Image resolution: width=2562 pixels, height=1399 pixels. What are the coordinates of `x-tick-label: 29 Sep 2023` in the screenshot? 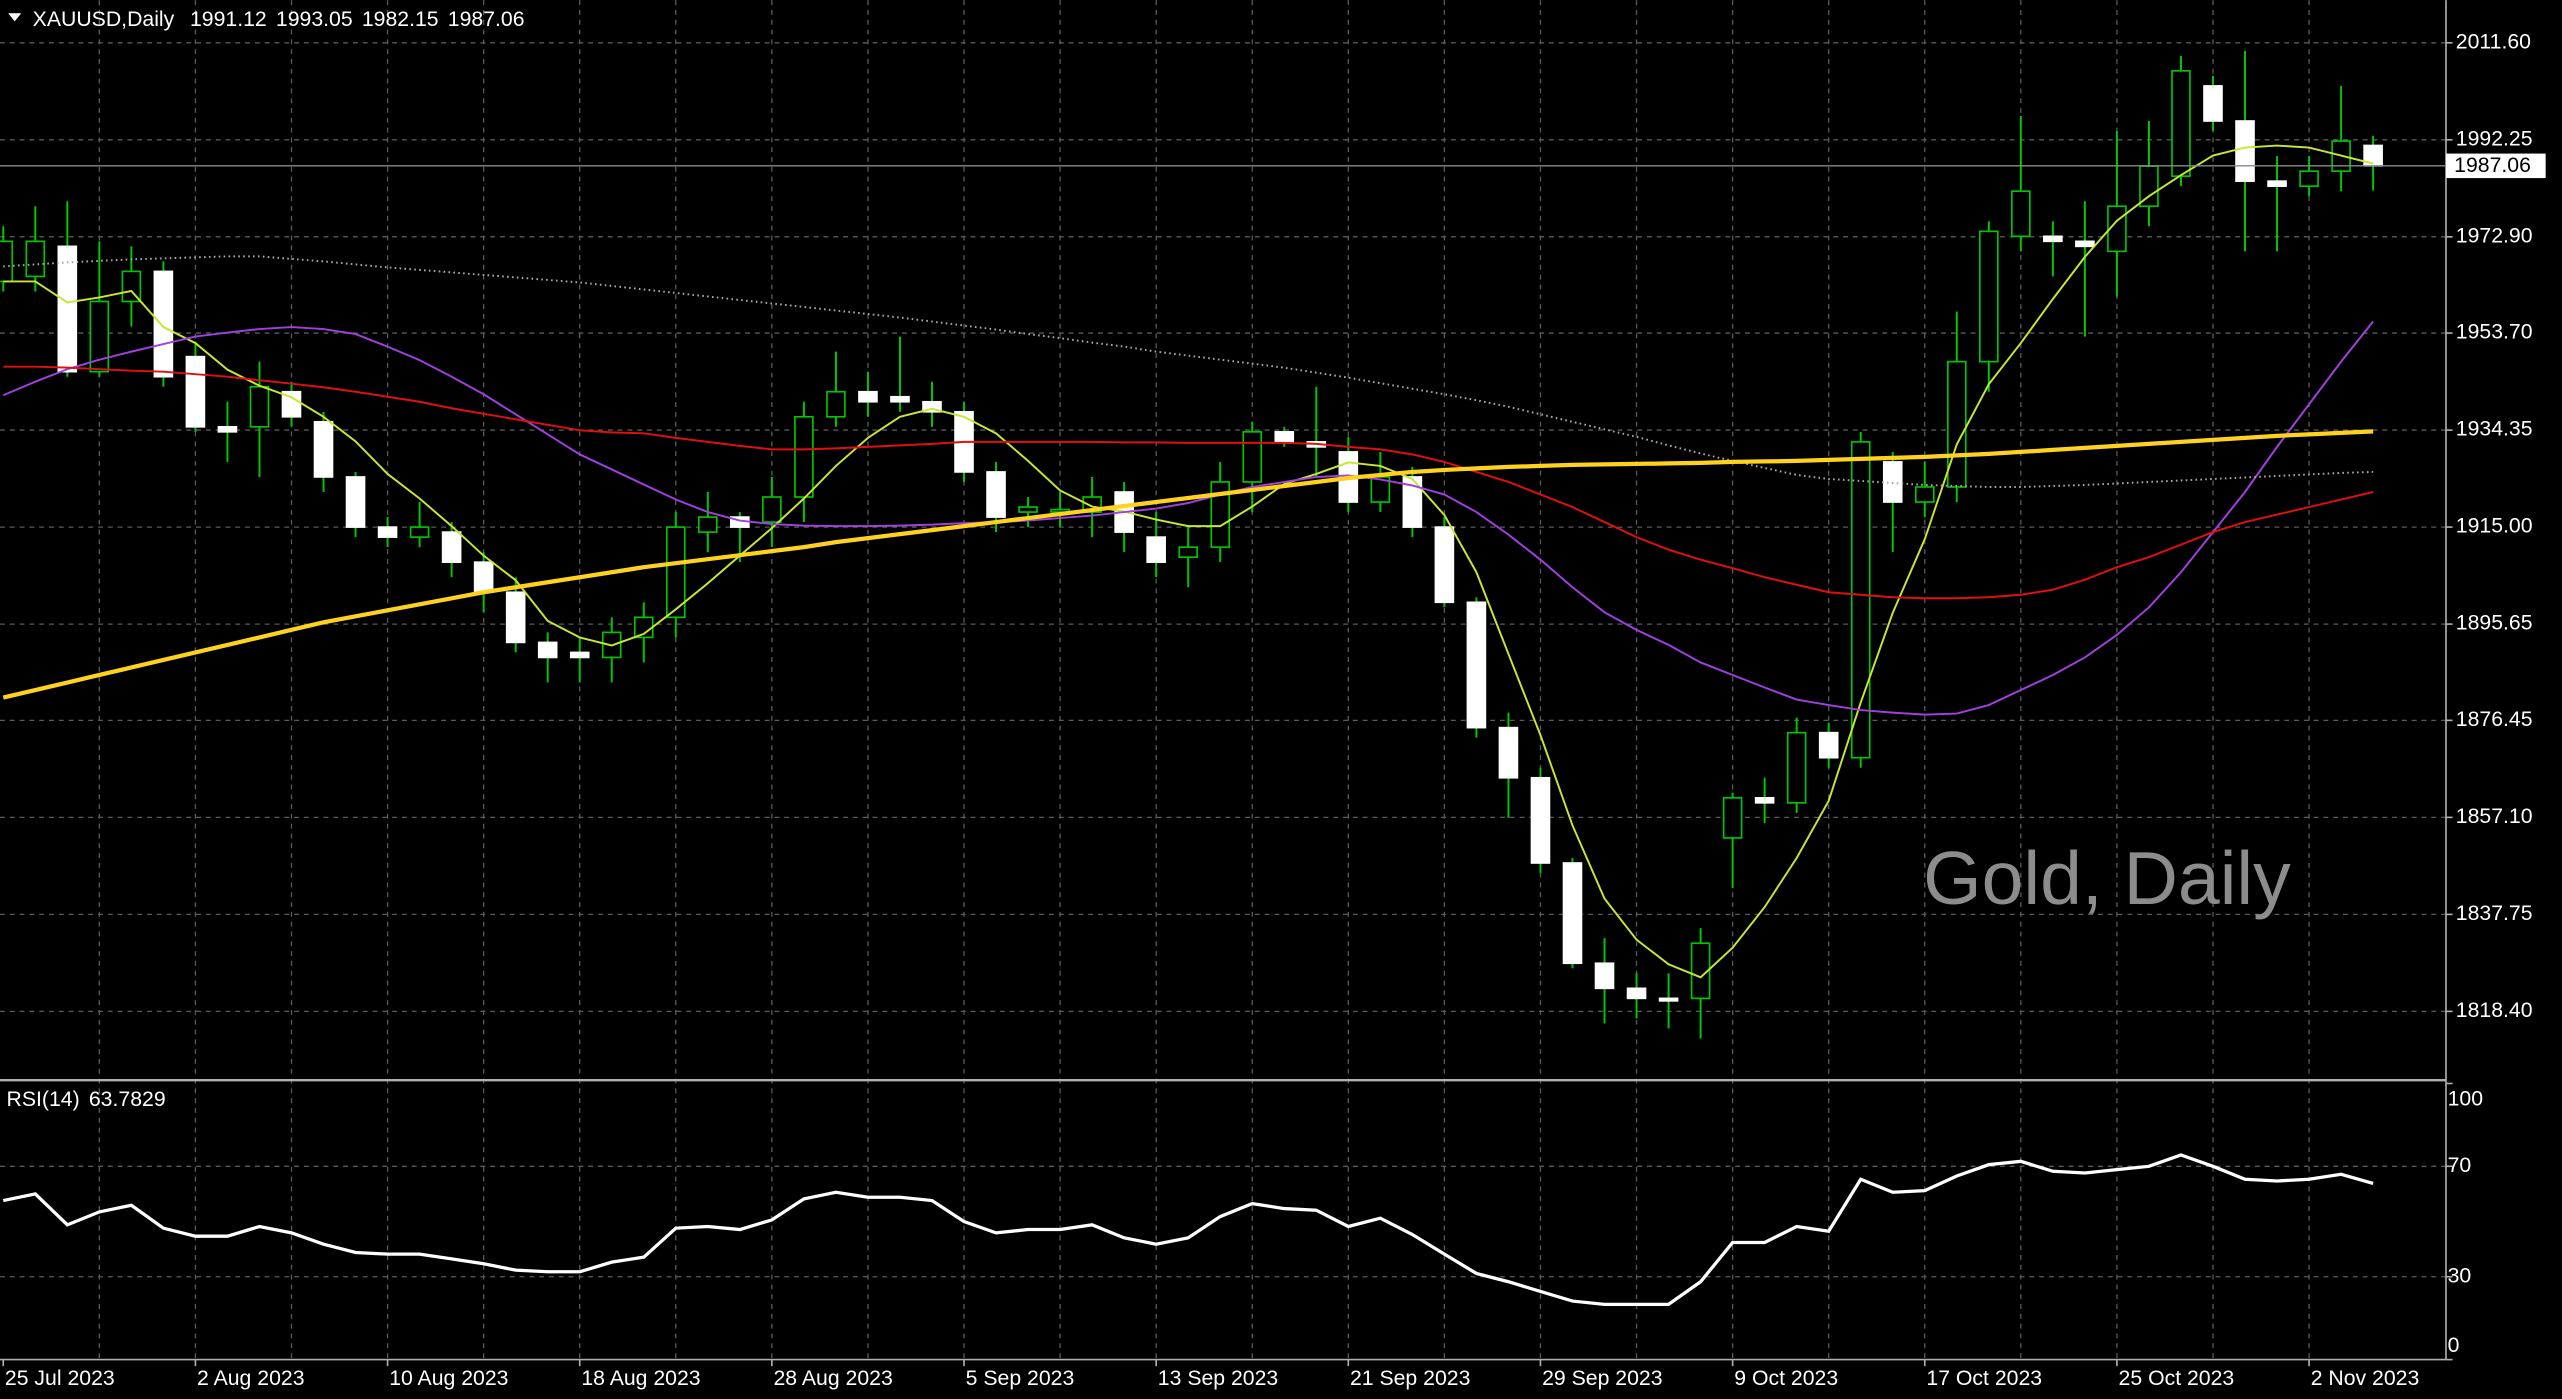 It's located at (1602, 1378).